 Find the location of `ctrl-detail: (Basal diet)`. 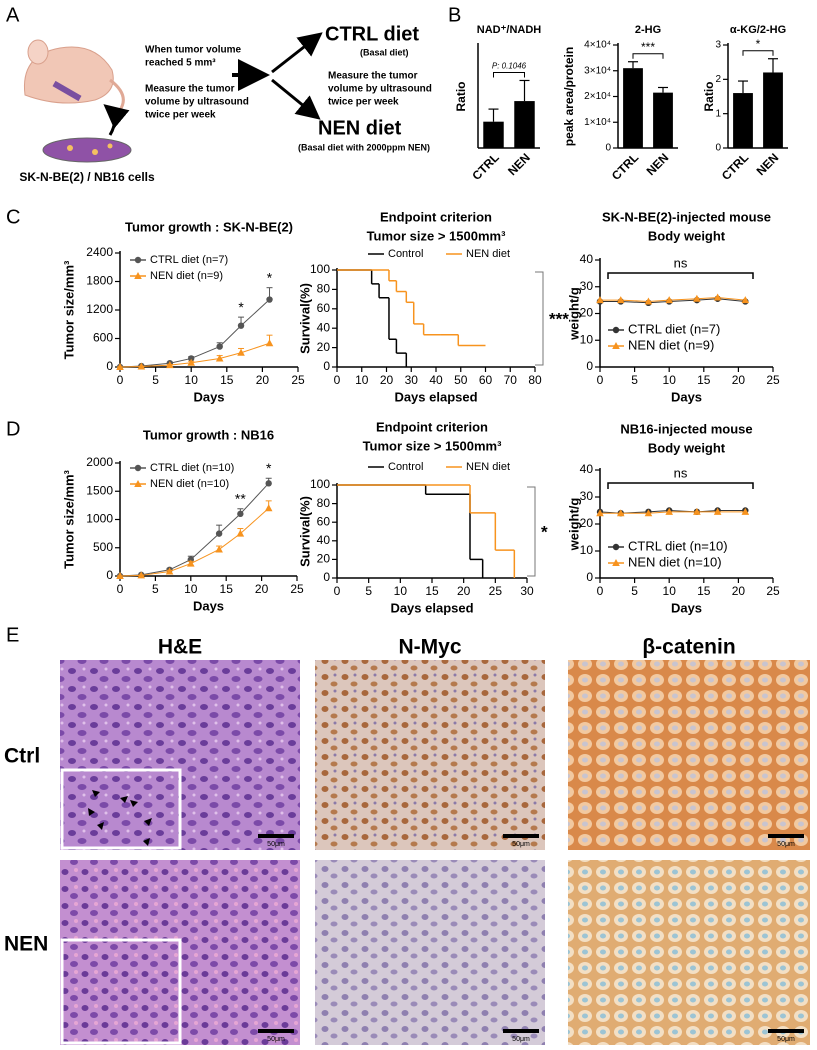

ctrl-detail: (Basal diet) is located at coordinates (384, 52).